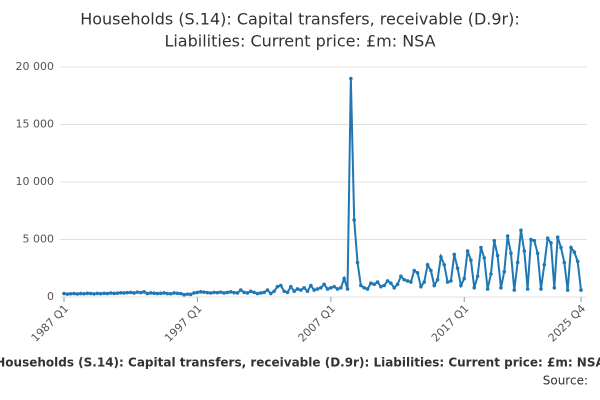 The width and height of the screenshot is (600, 400). I want to click on x-tick-label: 1987 Q1, so click(50, 323).